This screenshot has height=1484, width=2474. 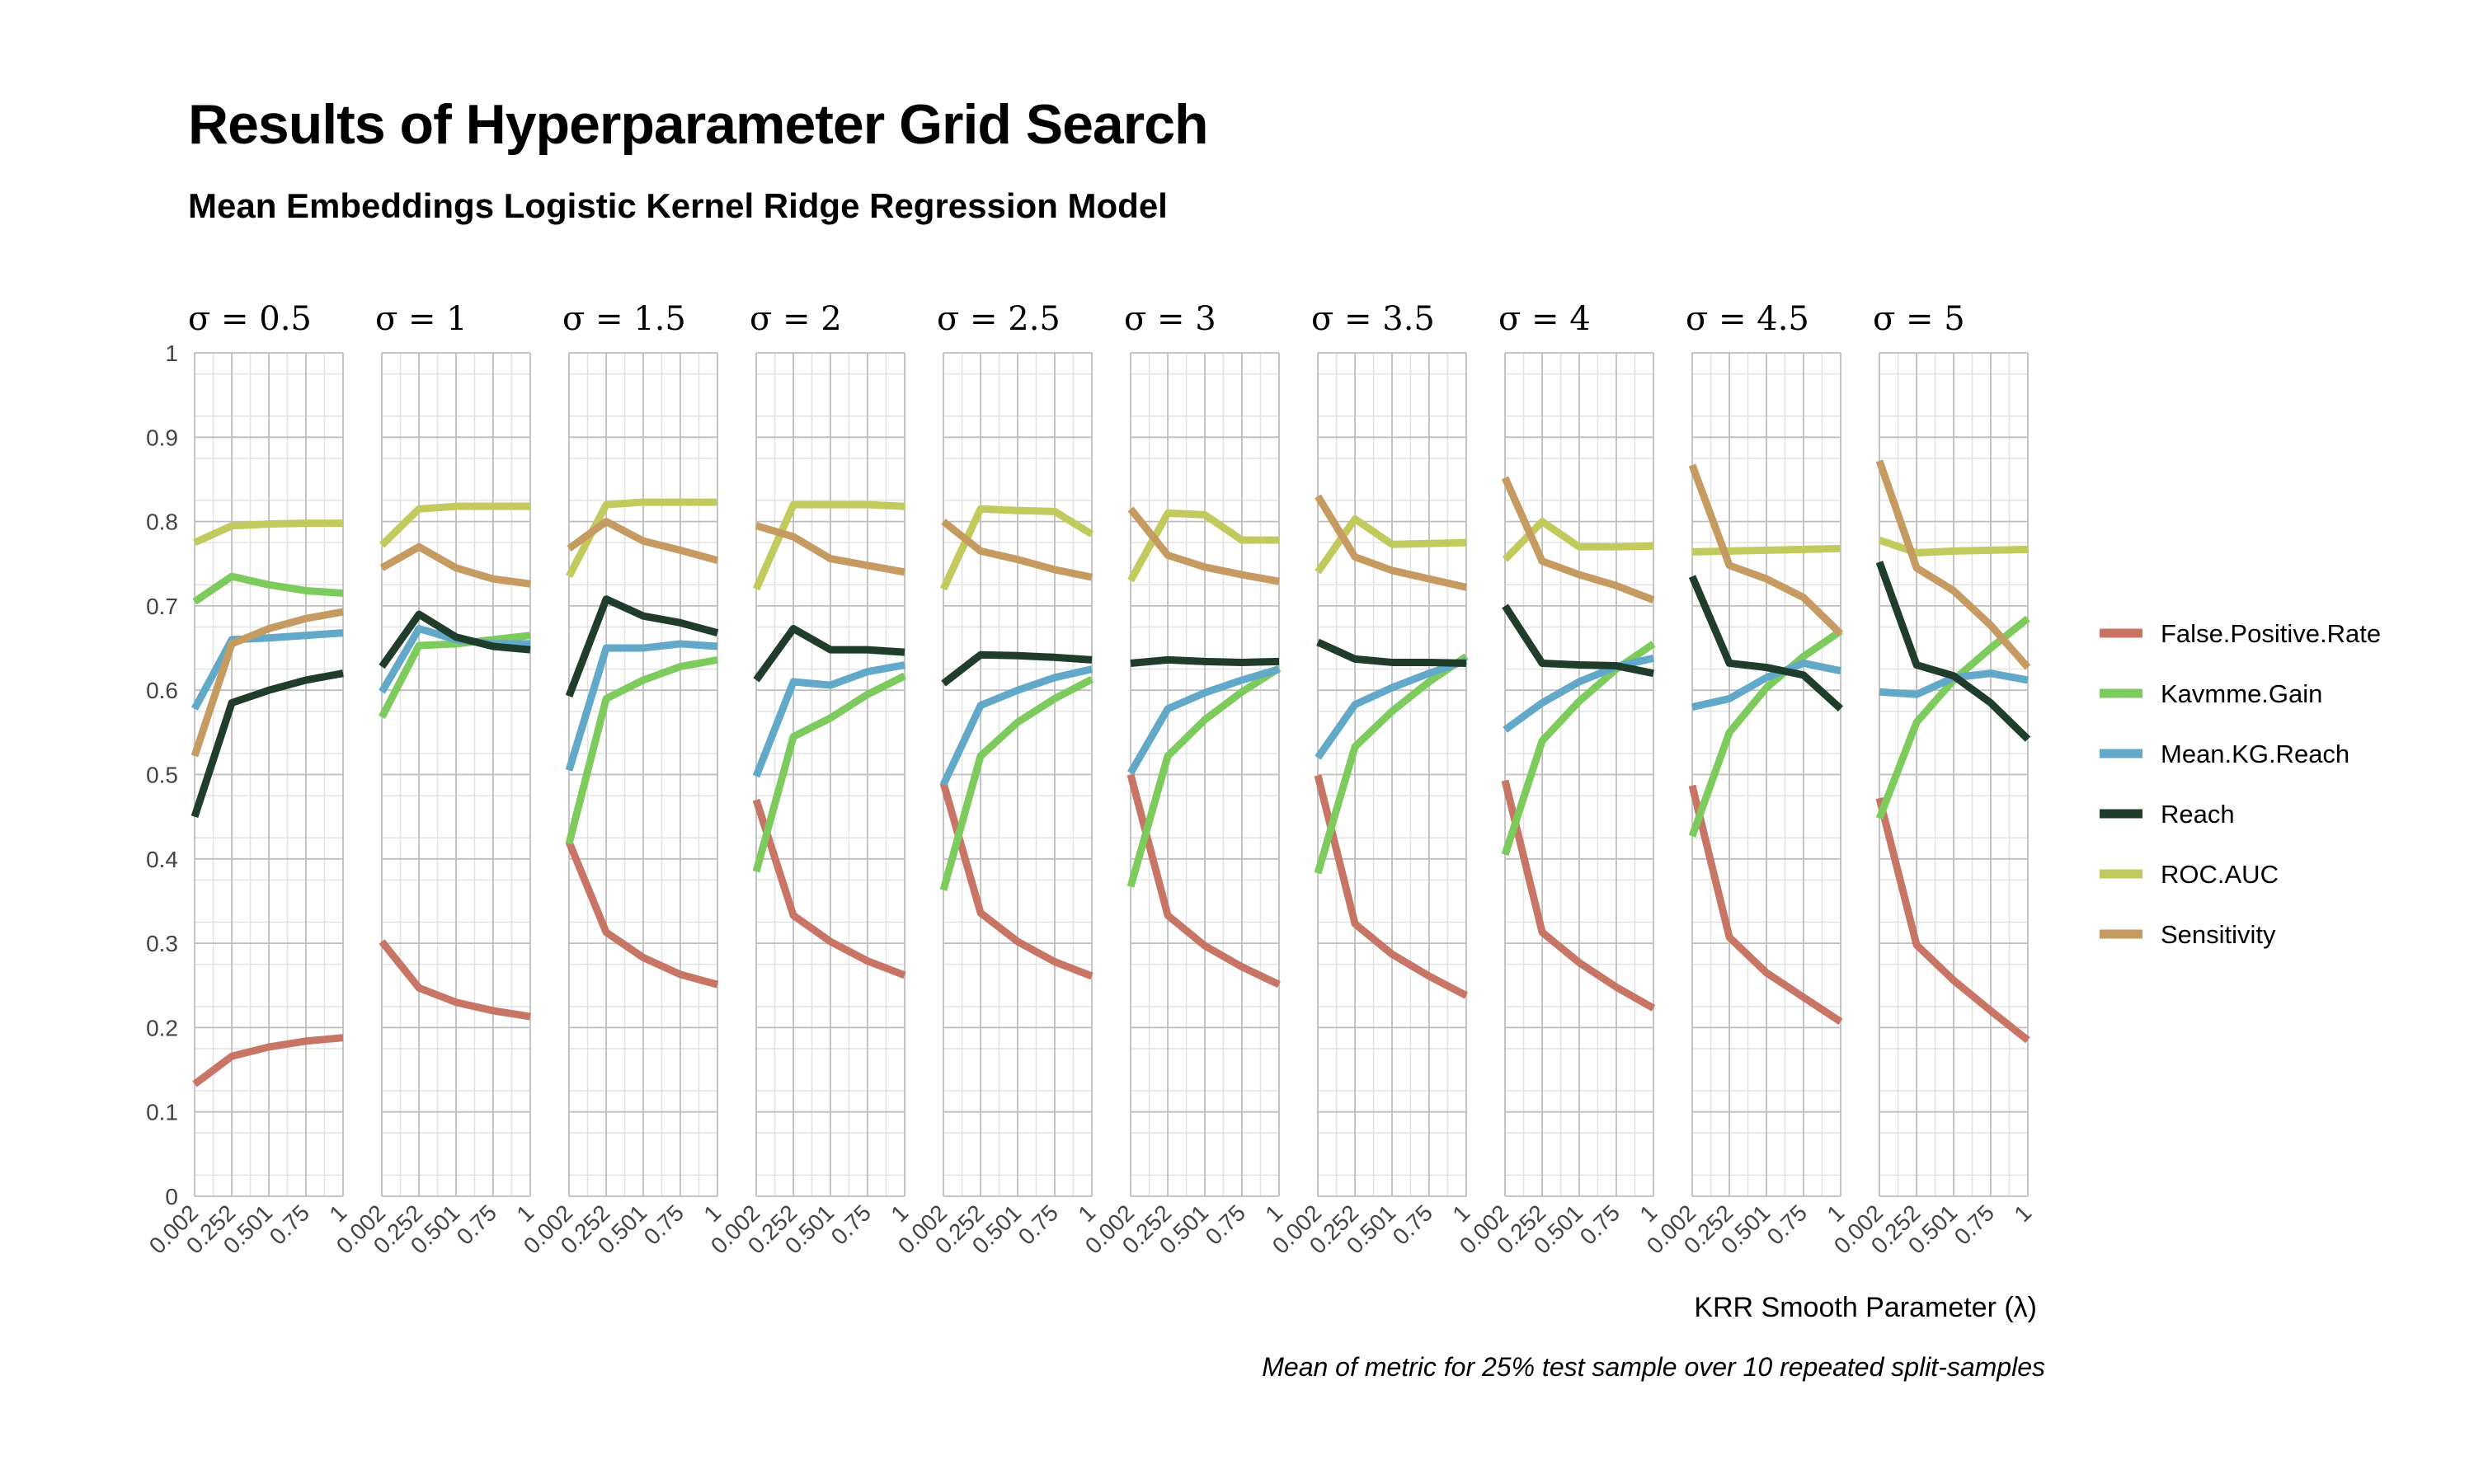 I want to click on legend-item: Kavmme.Gain, so click(x=2211, y=693).